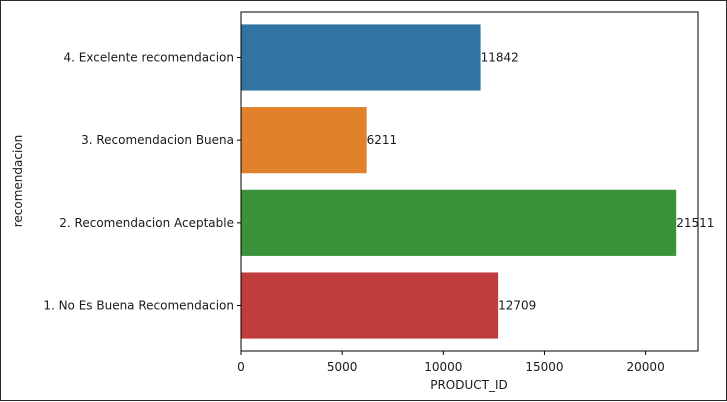  I want to click on data-label: 21511, so click(695, 223).